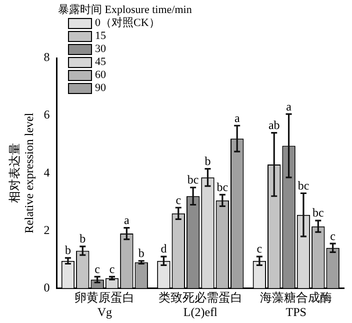 Image resolution: width=352 pixels, height=323 pixels. Describe the element at coordinates (47, 115) in the screenshot. I see `y-tick-label: 6` at that location.